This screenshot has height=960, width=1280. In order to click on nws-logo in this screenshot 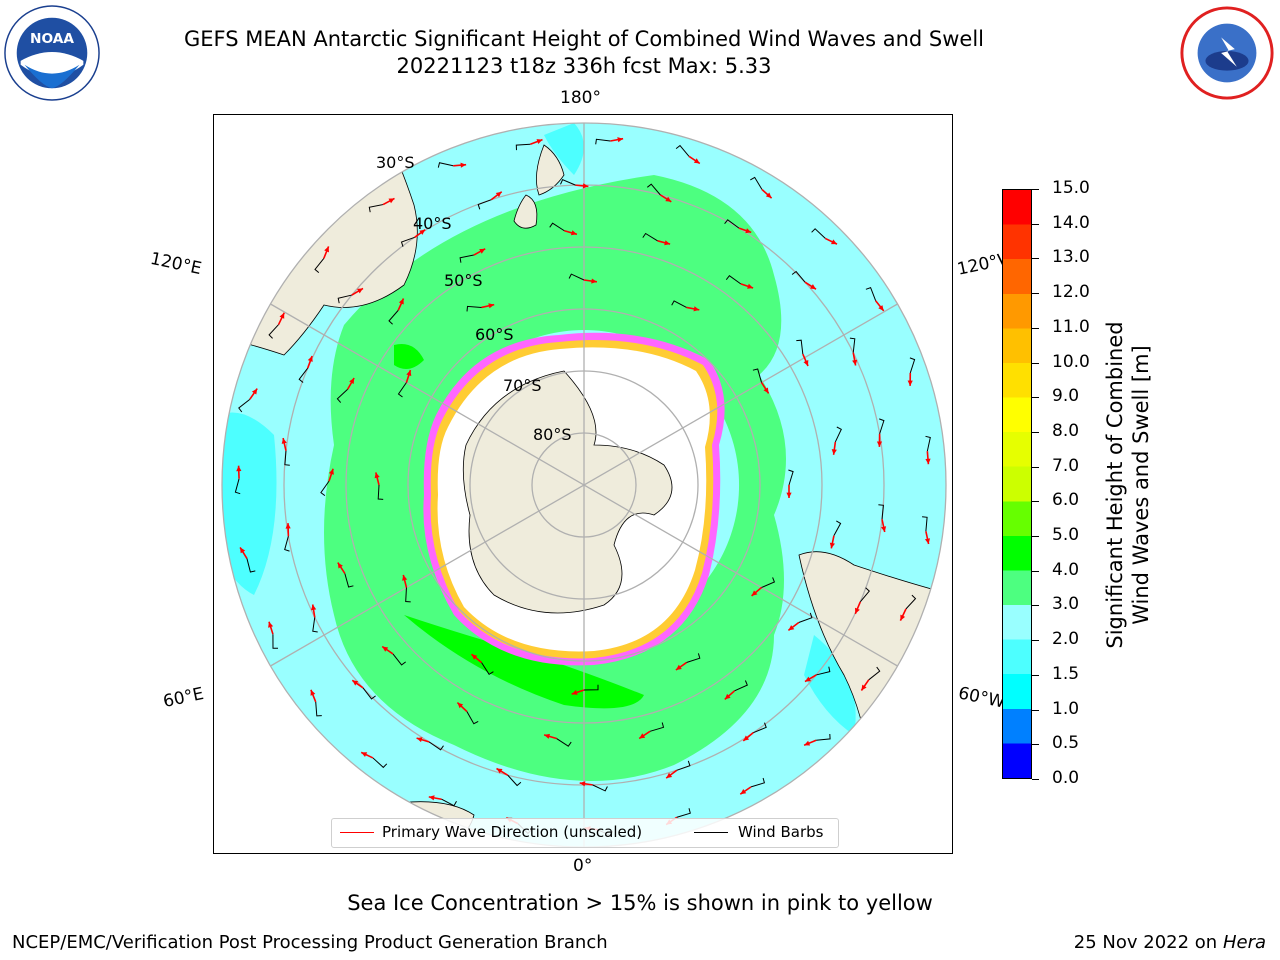, I will do `click(1227, 53)`.